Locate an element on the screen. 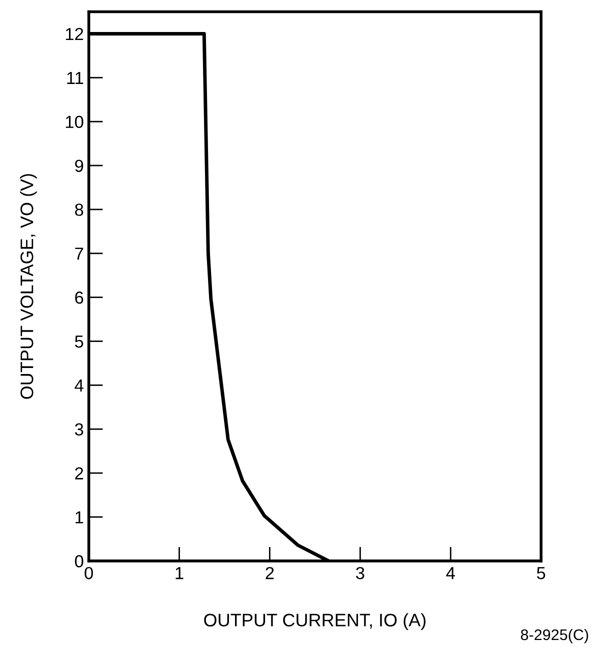  x-axis-title: OUTPUT CURRENT, IO (A) is located at coordinates (315, 621).